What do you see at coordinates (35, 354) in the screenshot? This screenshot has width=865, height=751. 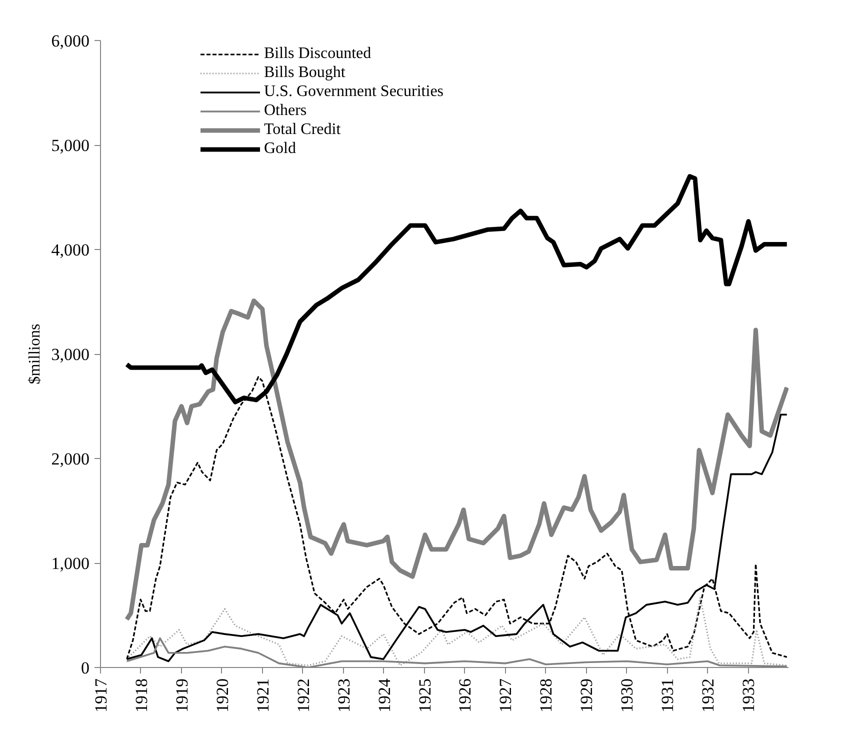 I see `y-axis-title: $millions` at bounding box center [35, 354].